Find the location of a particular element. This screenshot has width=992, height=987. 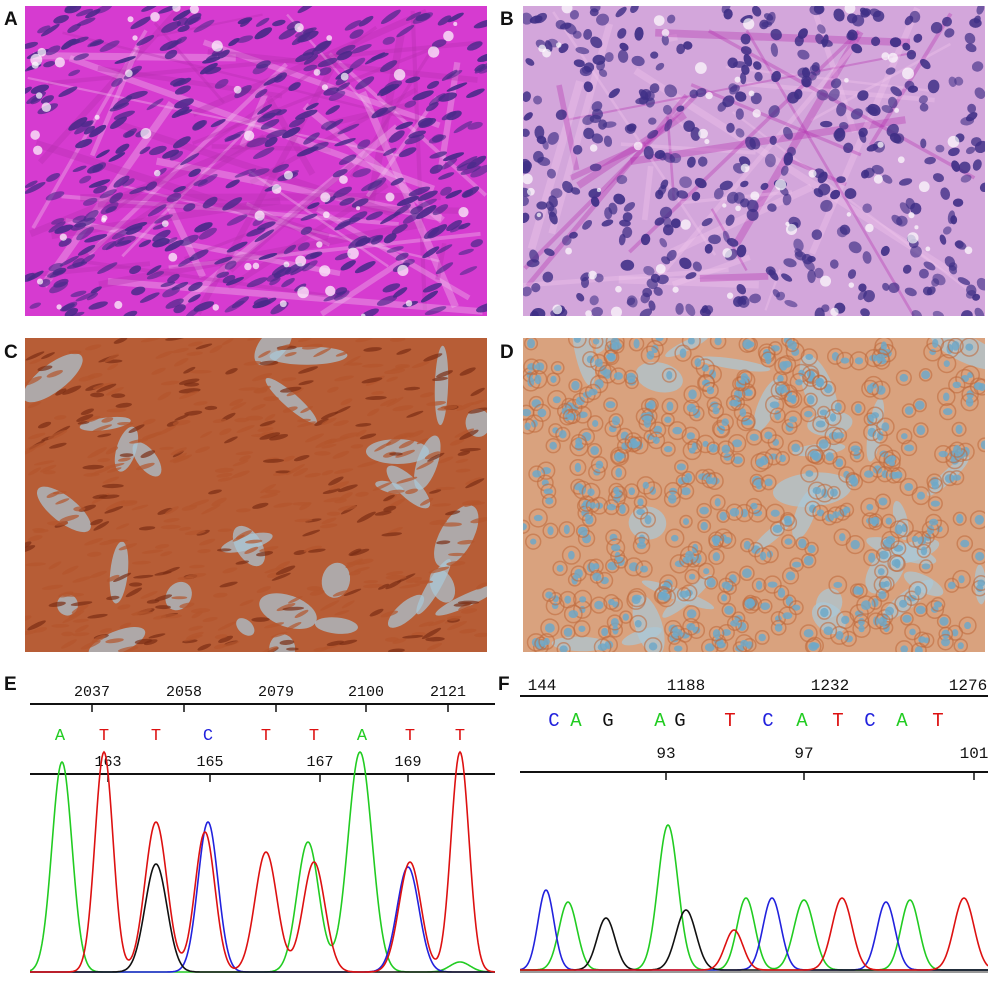

ihc-panel-c is located at coordinates (256, 495).